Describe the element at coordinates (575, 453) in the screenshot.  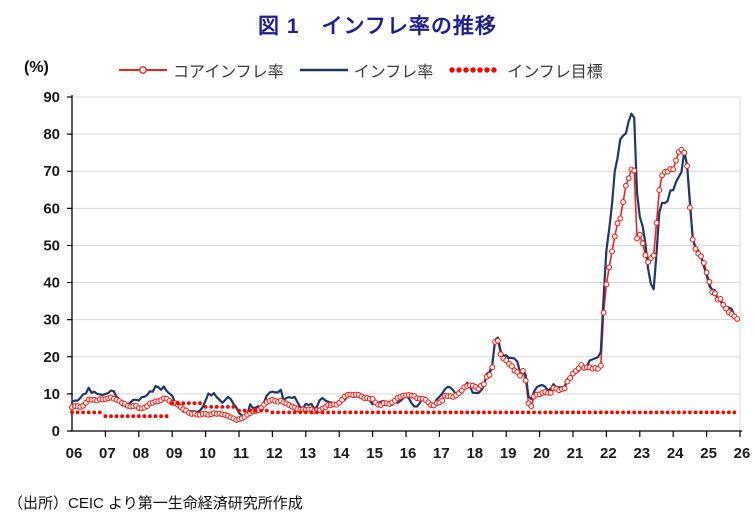
I see `x-tick-label: 21` at that location.